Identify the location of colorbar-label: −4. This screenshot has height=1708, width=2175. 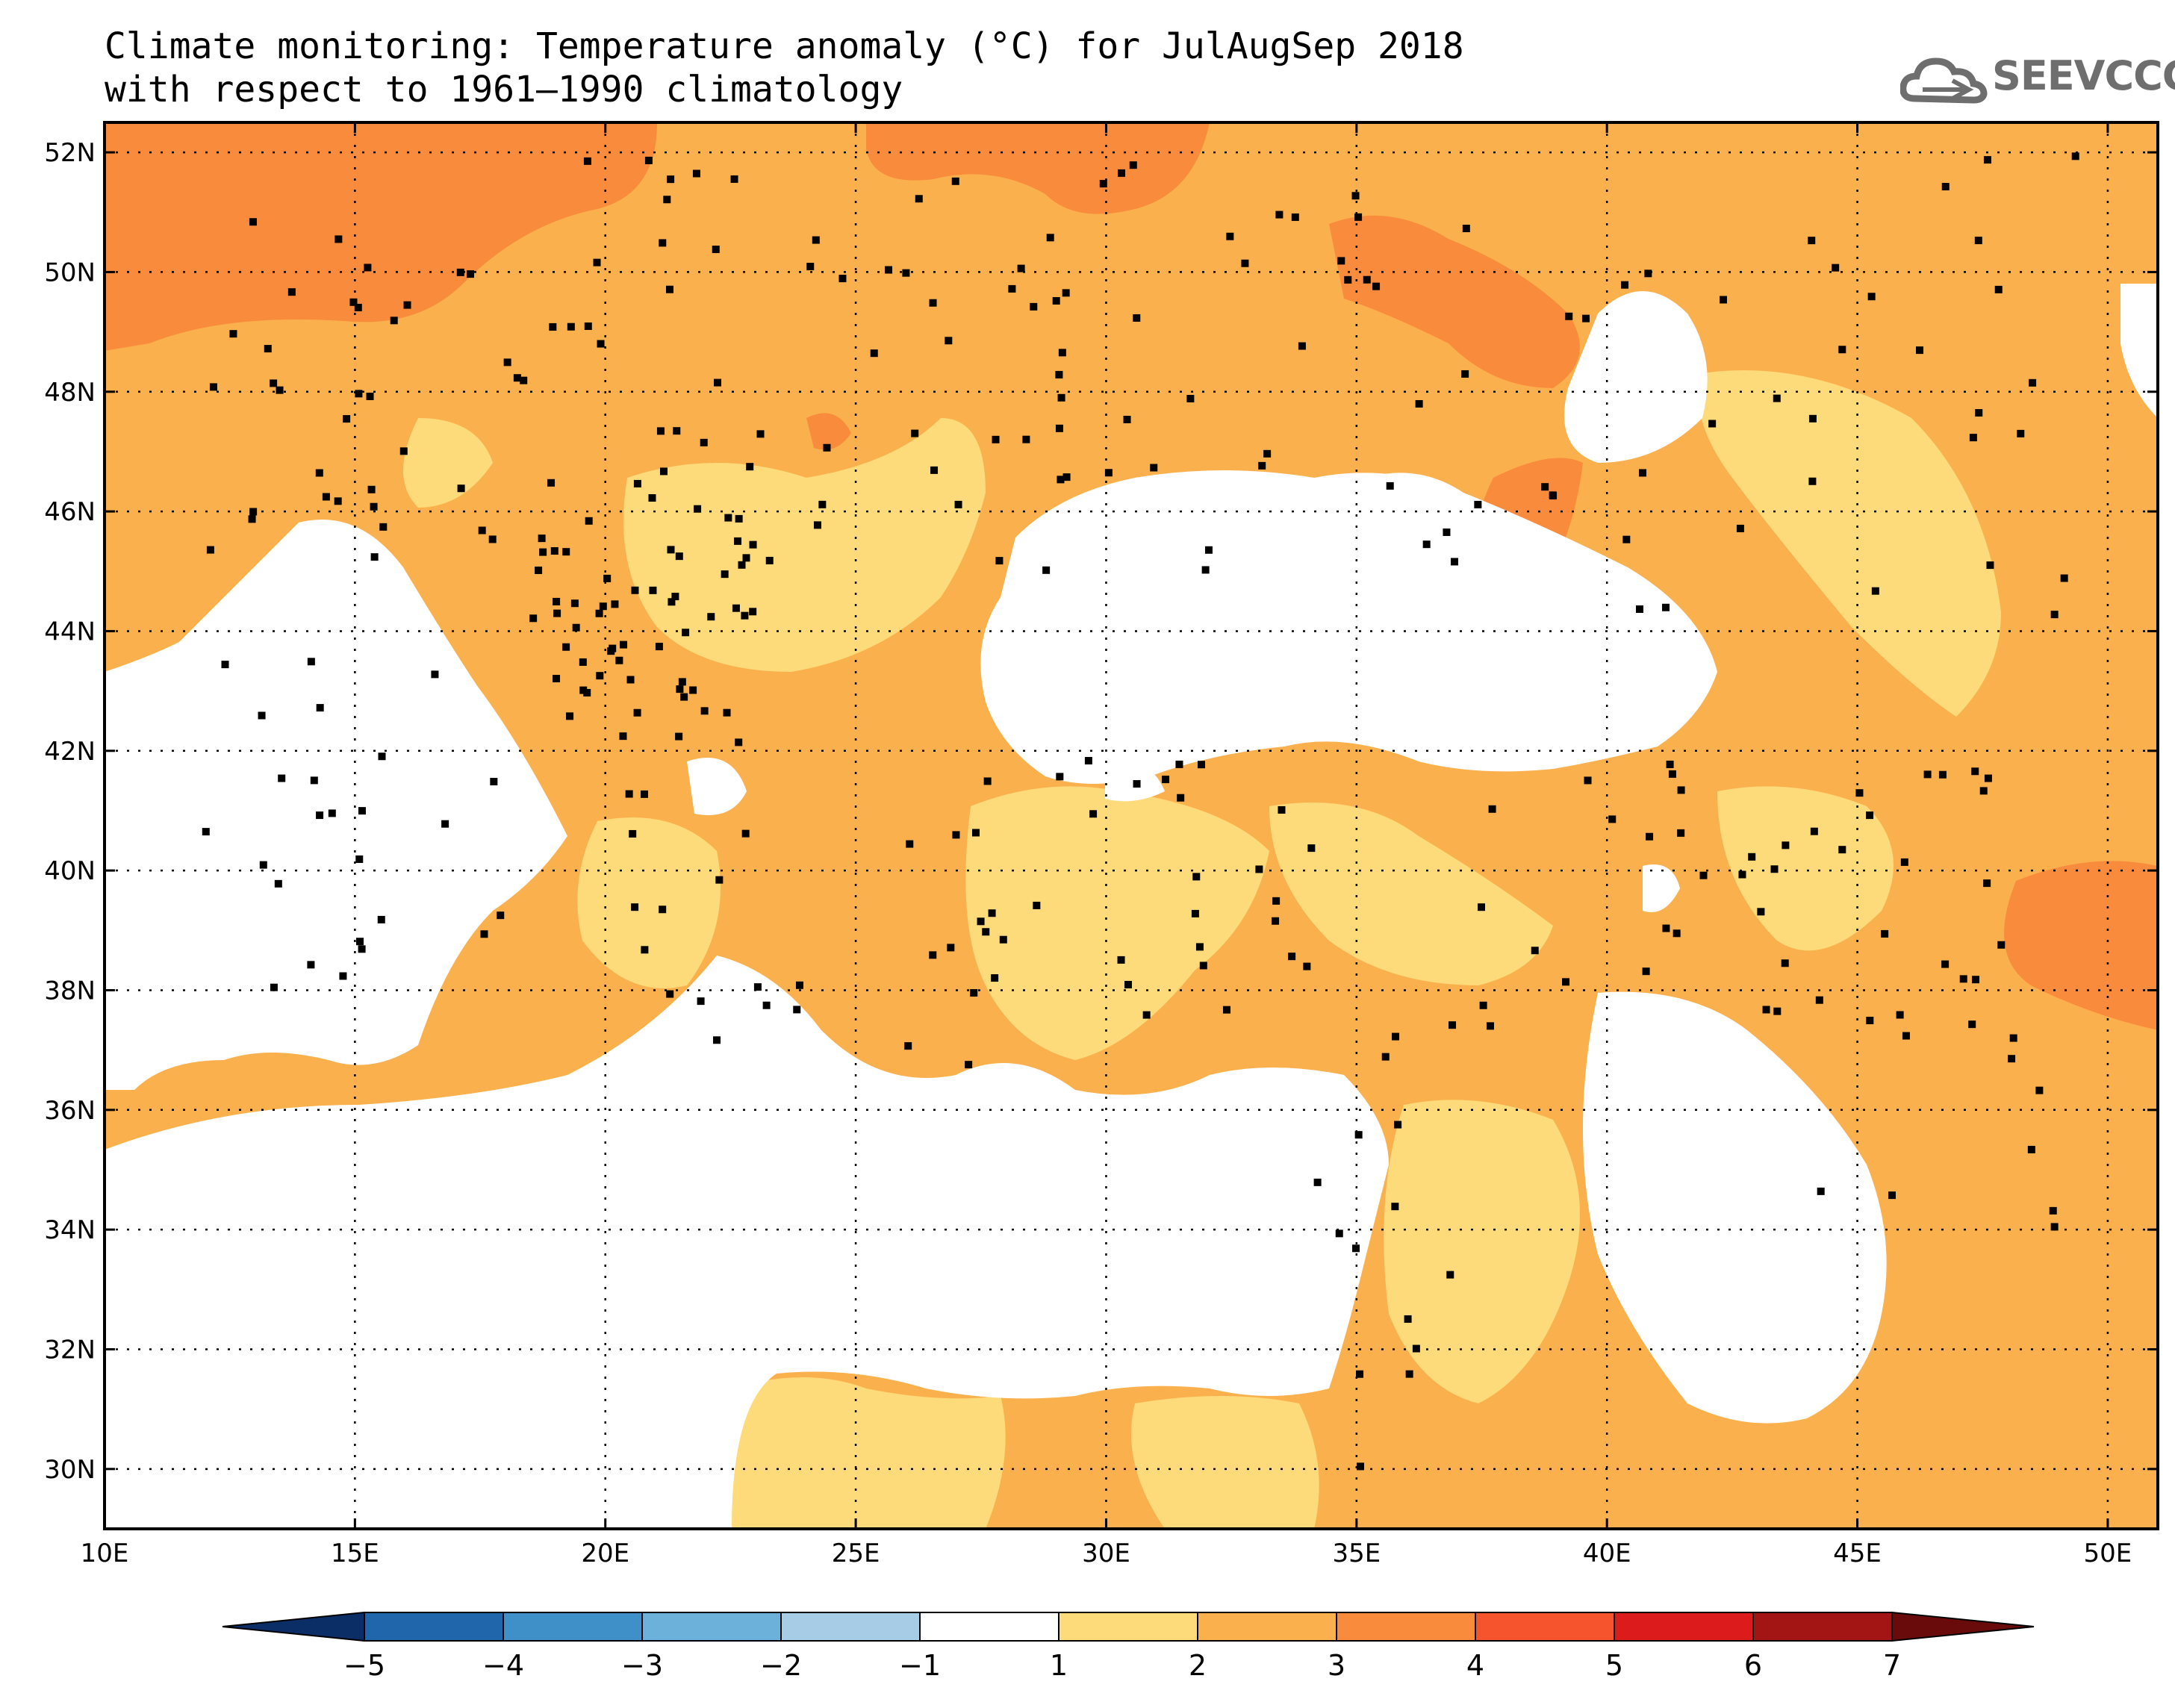
(503, 1665).